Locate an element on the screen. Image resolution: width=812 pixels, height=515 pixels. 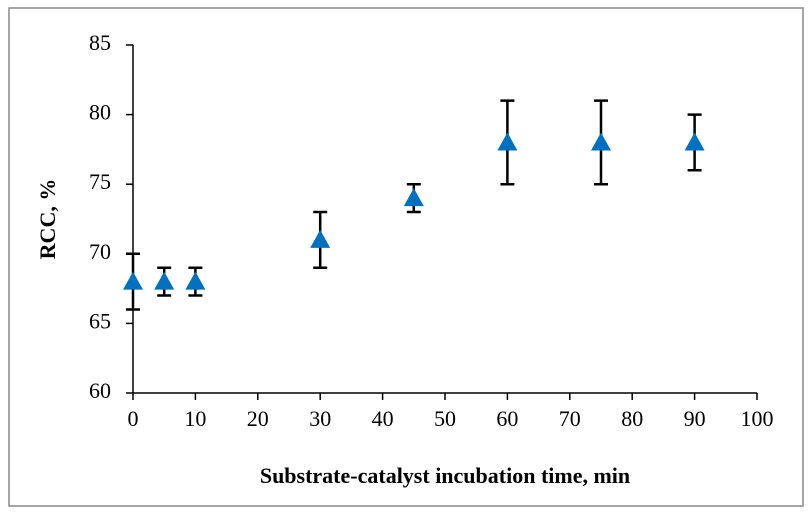
x-tick-label: 40 is located at coordinates (383, 418).